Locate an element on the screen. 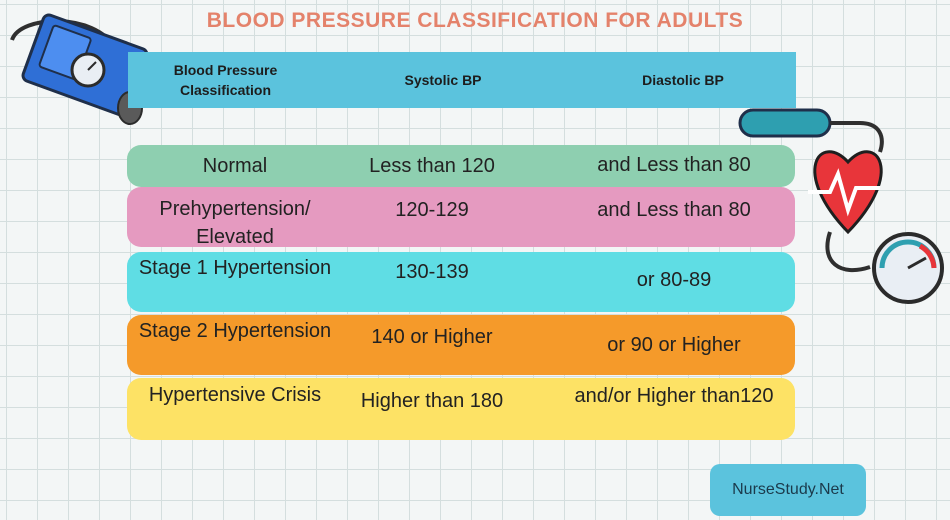  table-row-stage-1: Stage 1 Hypertension 130-139 or 80-89 is located at coordinates (461, 282).